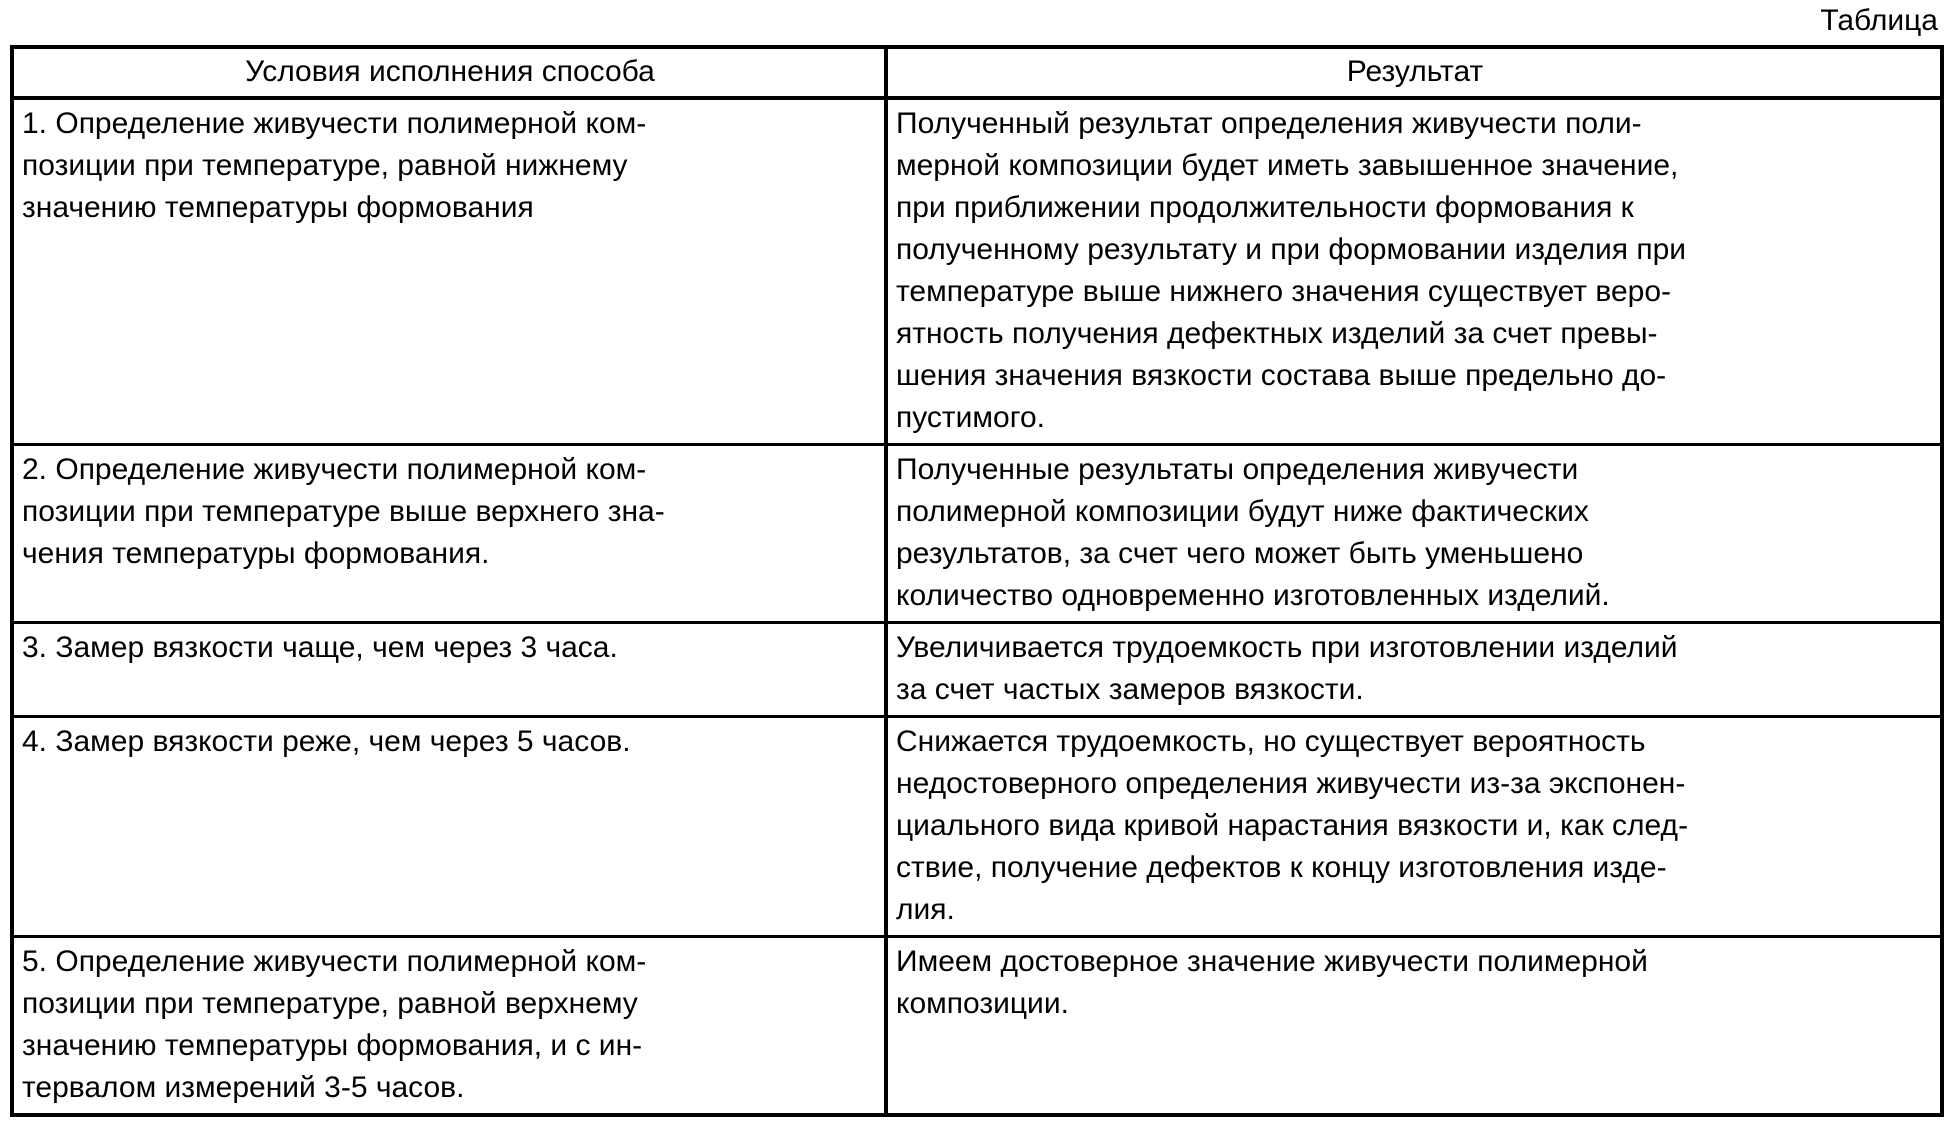  I want to click on cell-line: позиции при температуре, равной нижнему, so click(325, 165).